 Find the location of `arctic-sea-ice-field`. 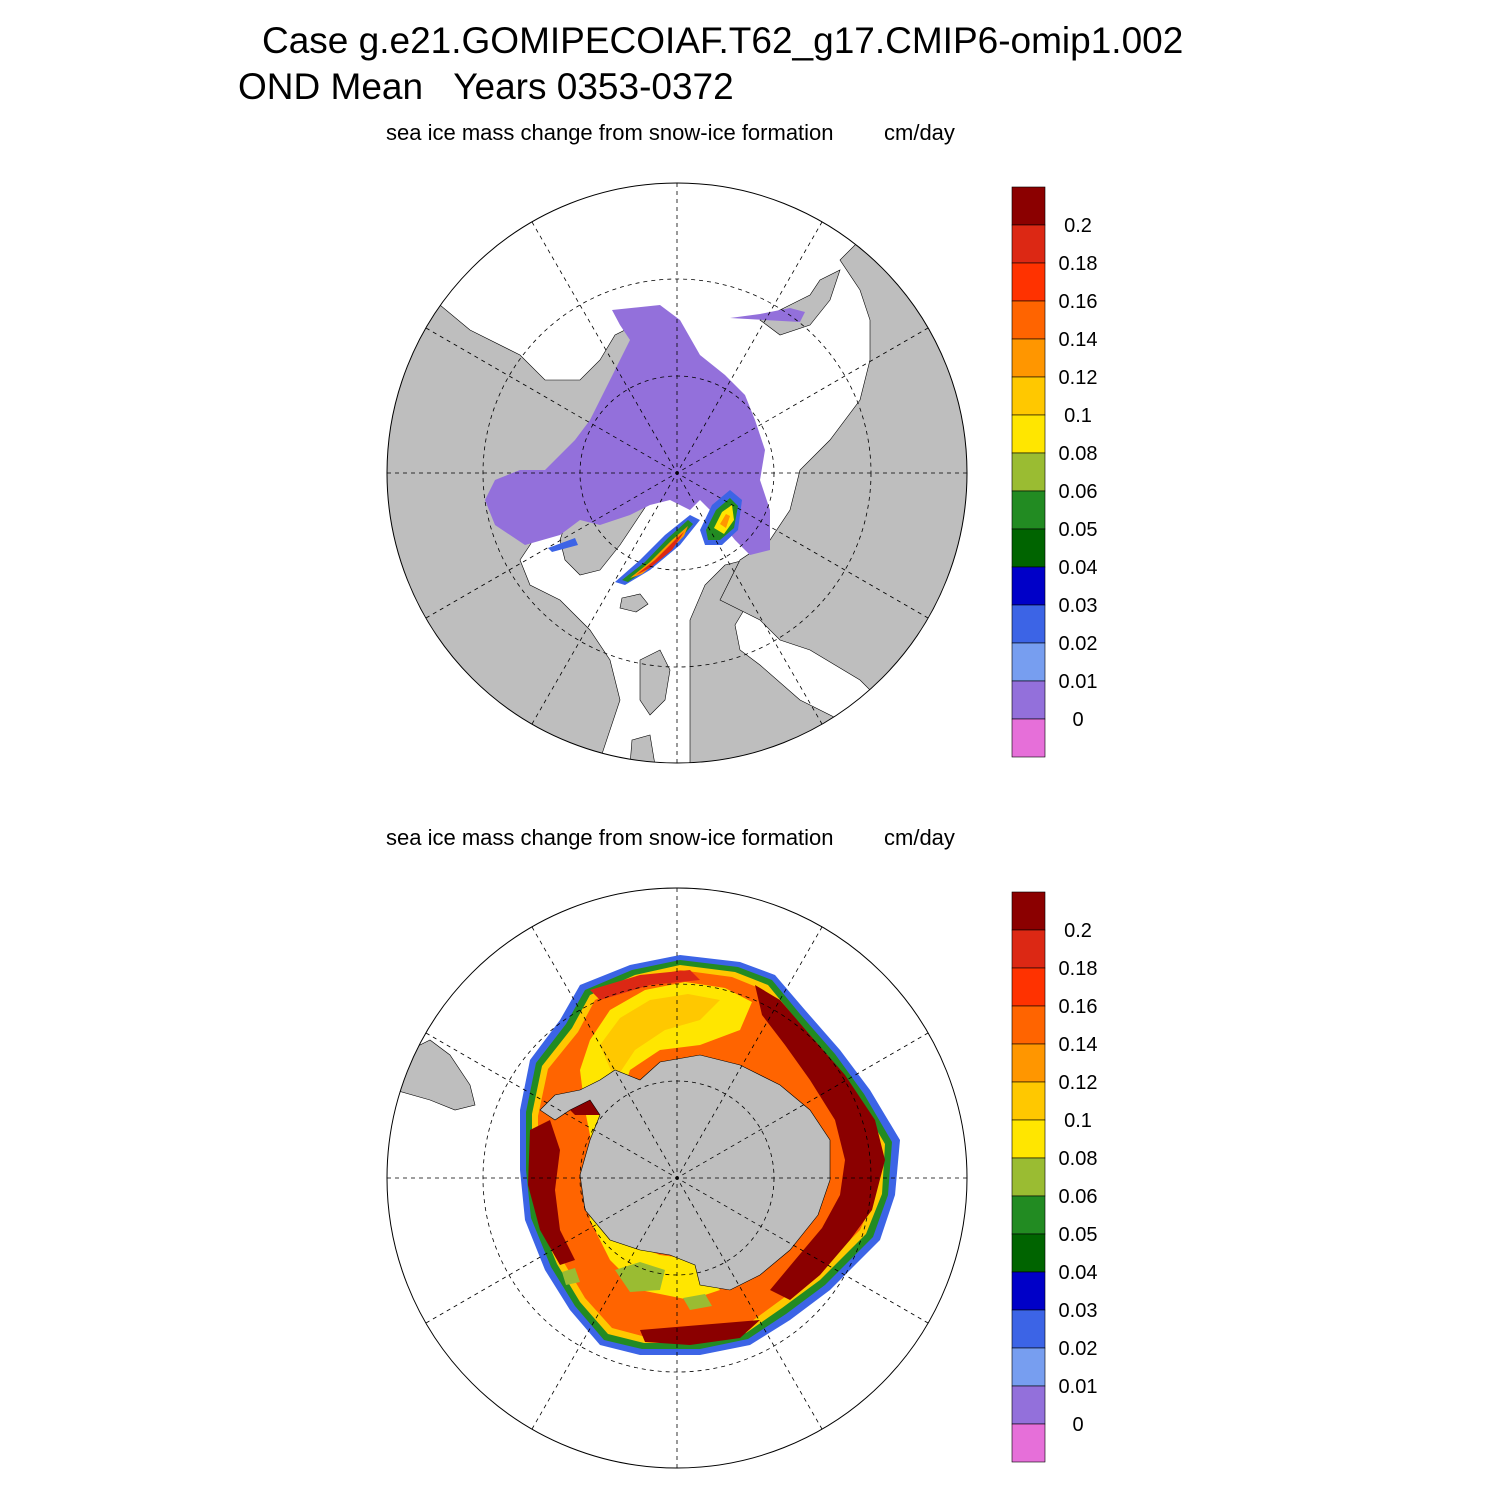

arctic-sea-ice-field is located at coordinates (627, 430).